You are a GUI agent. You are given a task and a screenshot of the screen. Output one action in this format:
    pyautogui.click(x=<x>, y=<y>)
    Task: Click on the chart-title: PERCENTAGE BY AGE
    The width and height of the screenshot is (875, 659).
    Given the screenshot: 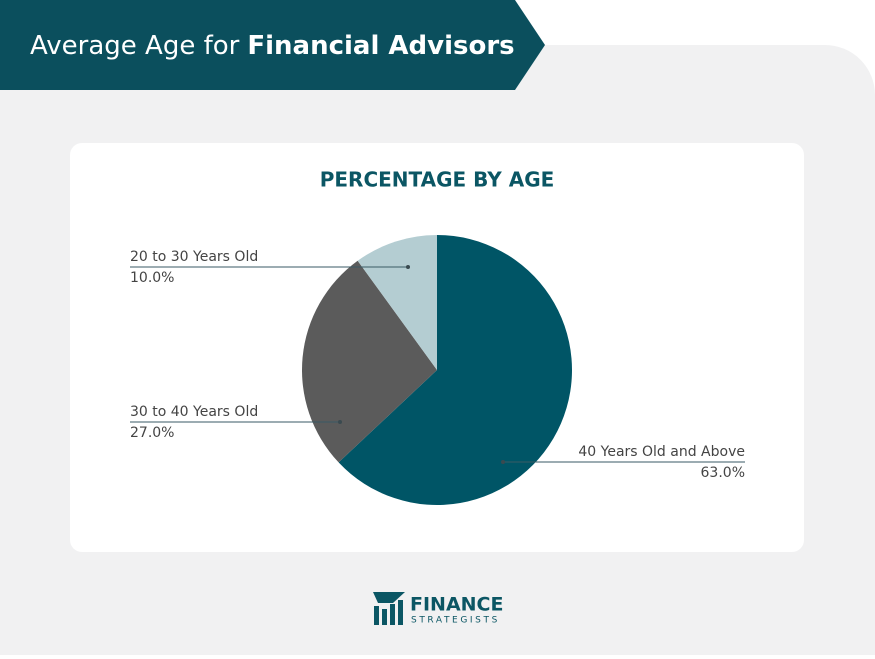 What is the action you would take?
    pyautogui.click(x=437, y=180)
    